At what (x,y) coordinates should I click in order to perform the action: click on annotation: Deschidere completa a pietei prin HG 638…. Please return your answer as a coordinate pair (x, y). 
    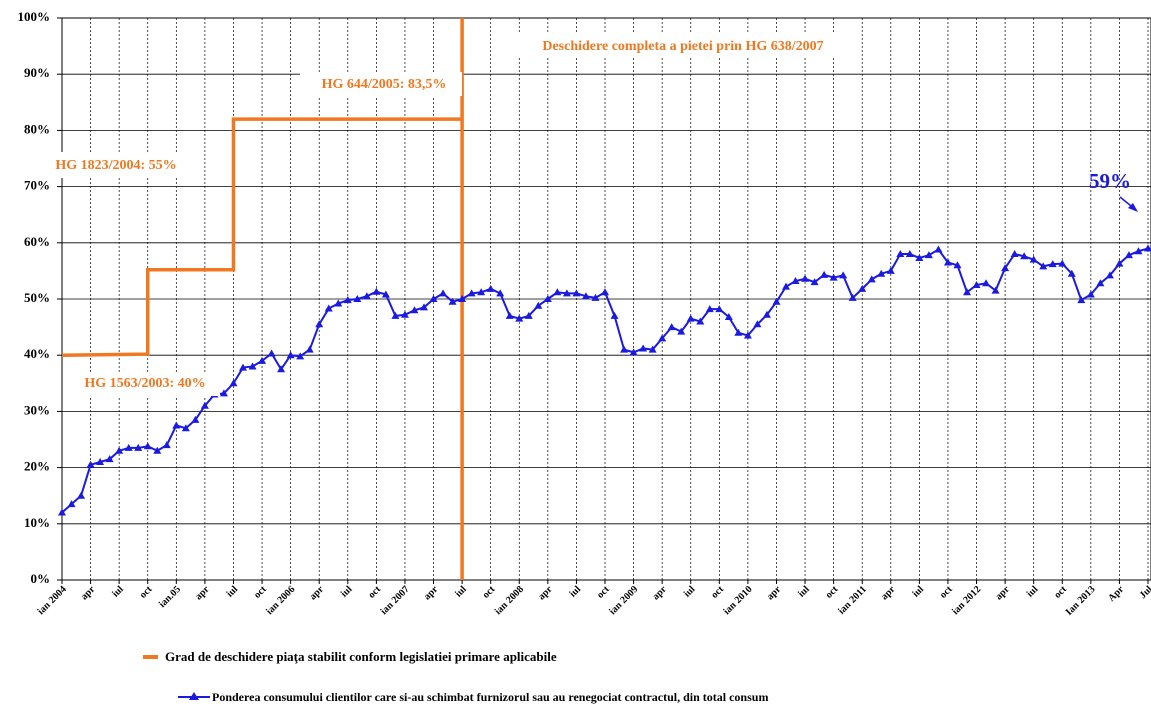
    Looking at the image, I should click on (682, 46).